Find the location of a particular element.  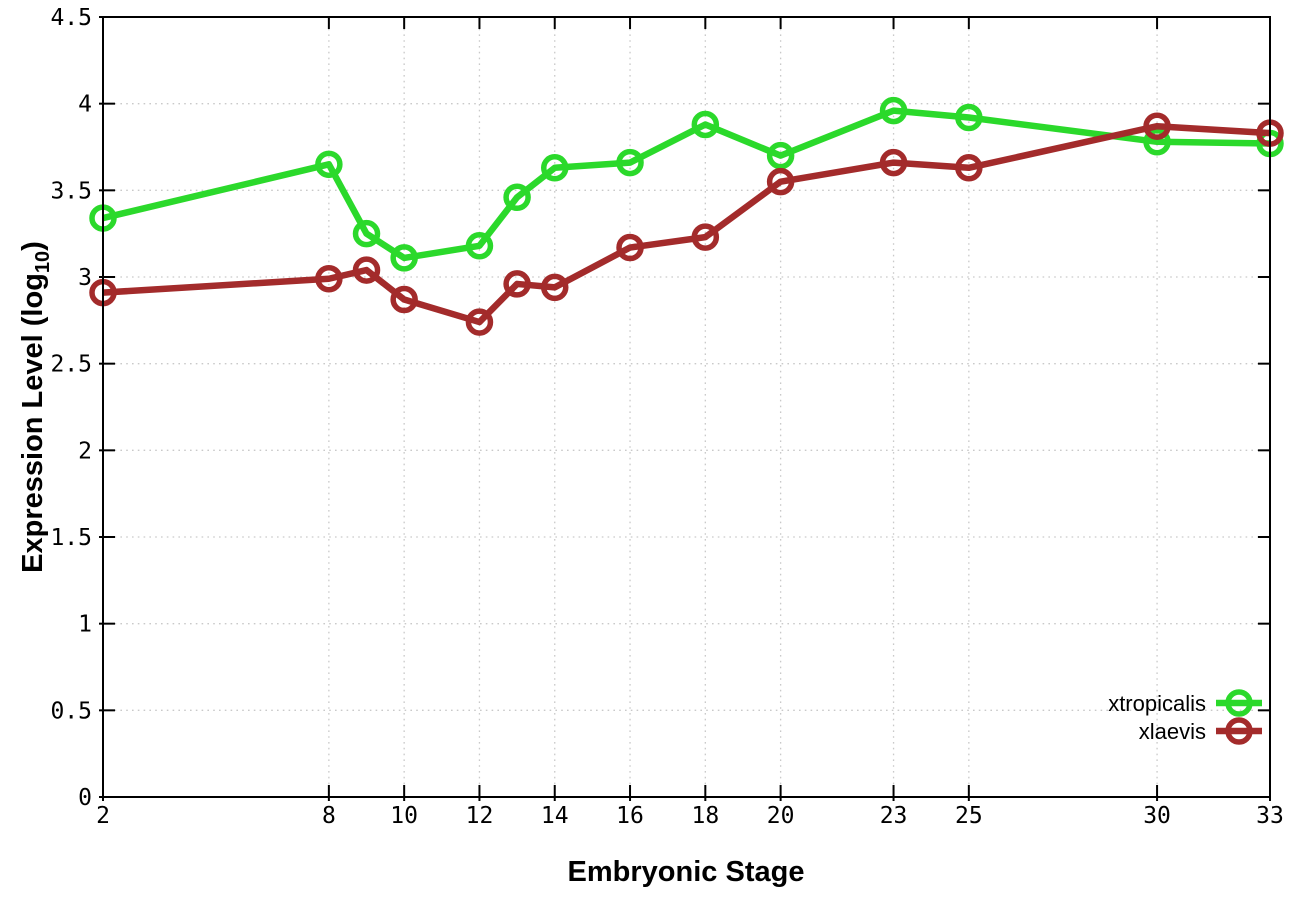

y-tick-label: 0 is located at coordinates (85, 798).